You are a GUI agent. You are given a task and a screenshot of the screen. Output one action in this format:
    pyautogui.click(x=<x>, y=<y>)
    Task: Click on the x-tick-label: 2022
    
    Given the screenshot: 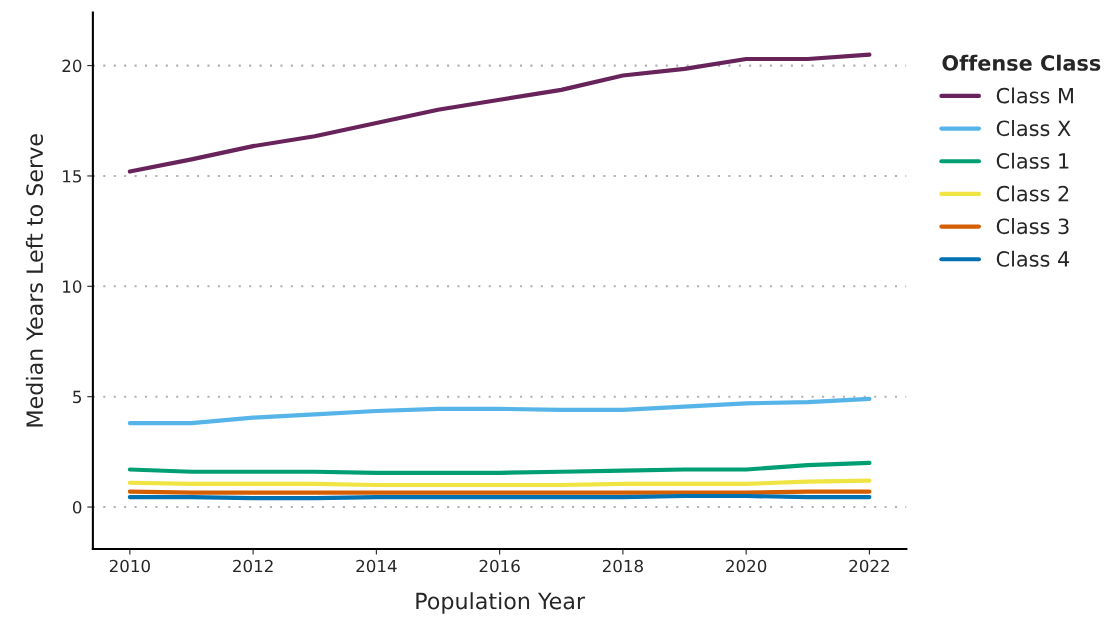 What is the action you would take?
    pyautogui.click(x=869, y=566)
    